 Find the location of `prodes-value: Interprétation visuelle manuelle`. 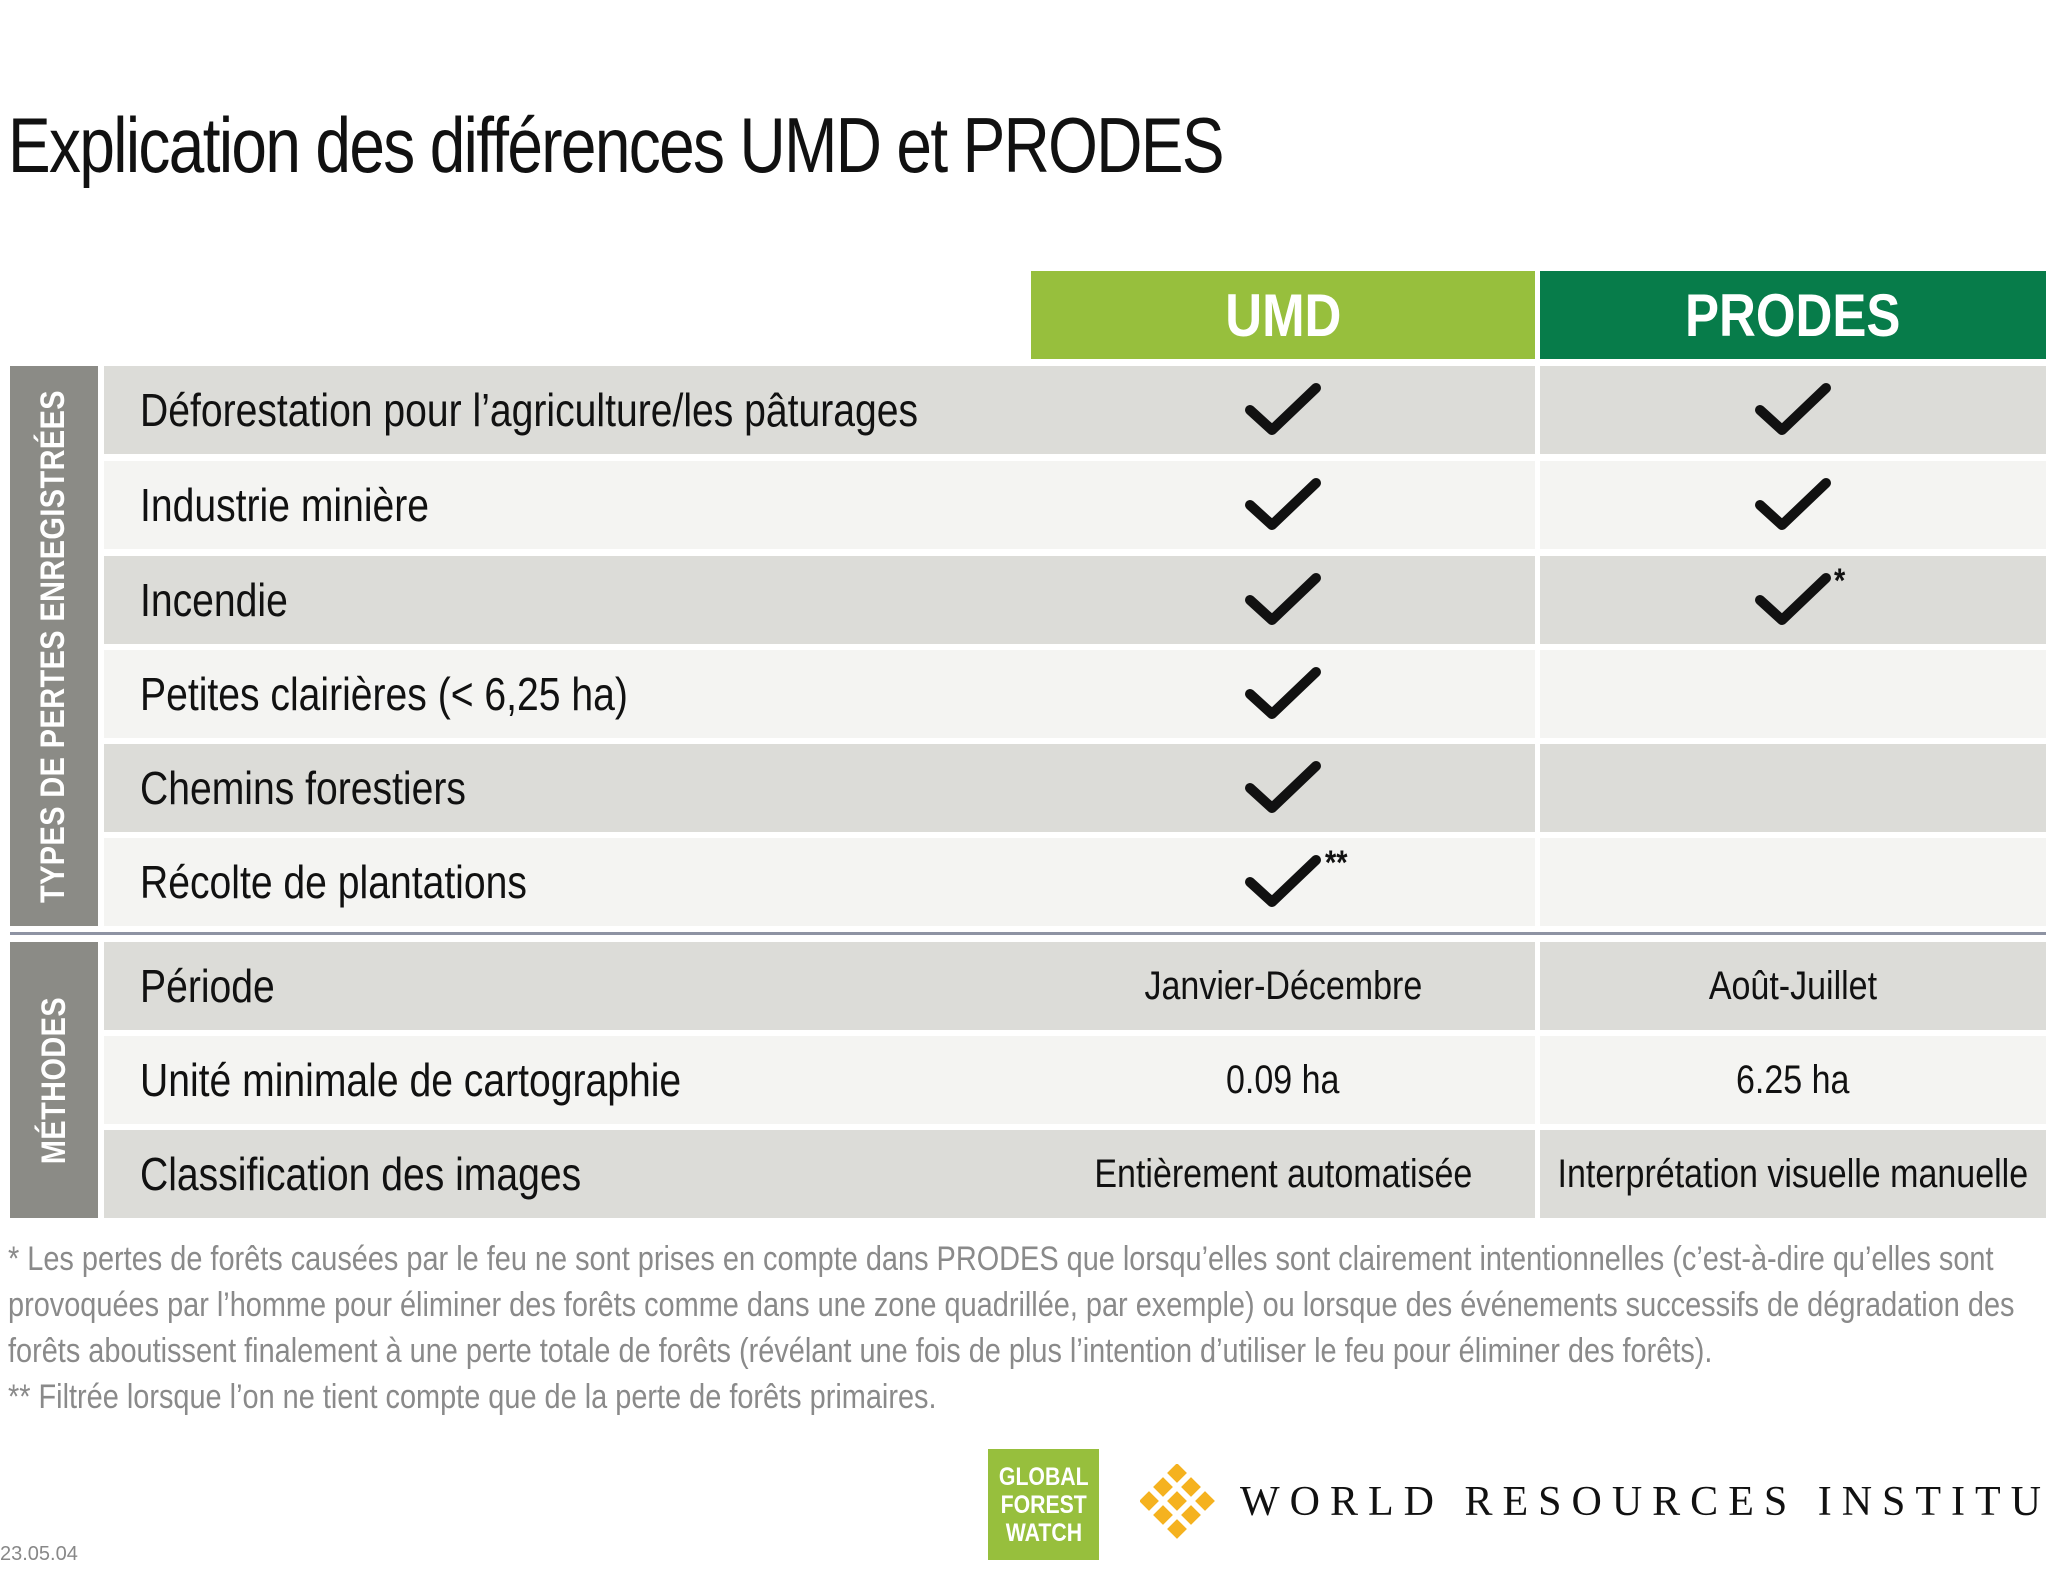

prodes-value: Interprétation visuelle manuelle is located at coordinates (1793, 1173).